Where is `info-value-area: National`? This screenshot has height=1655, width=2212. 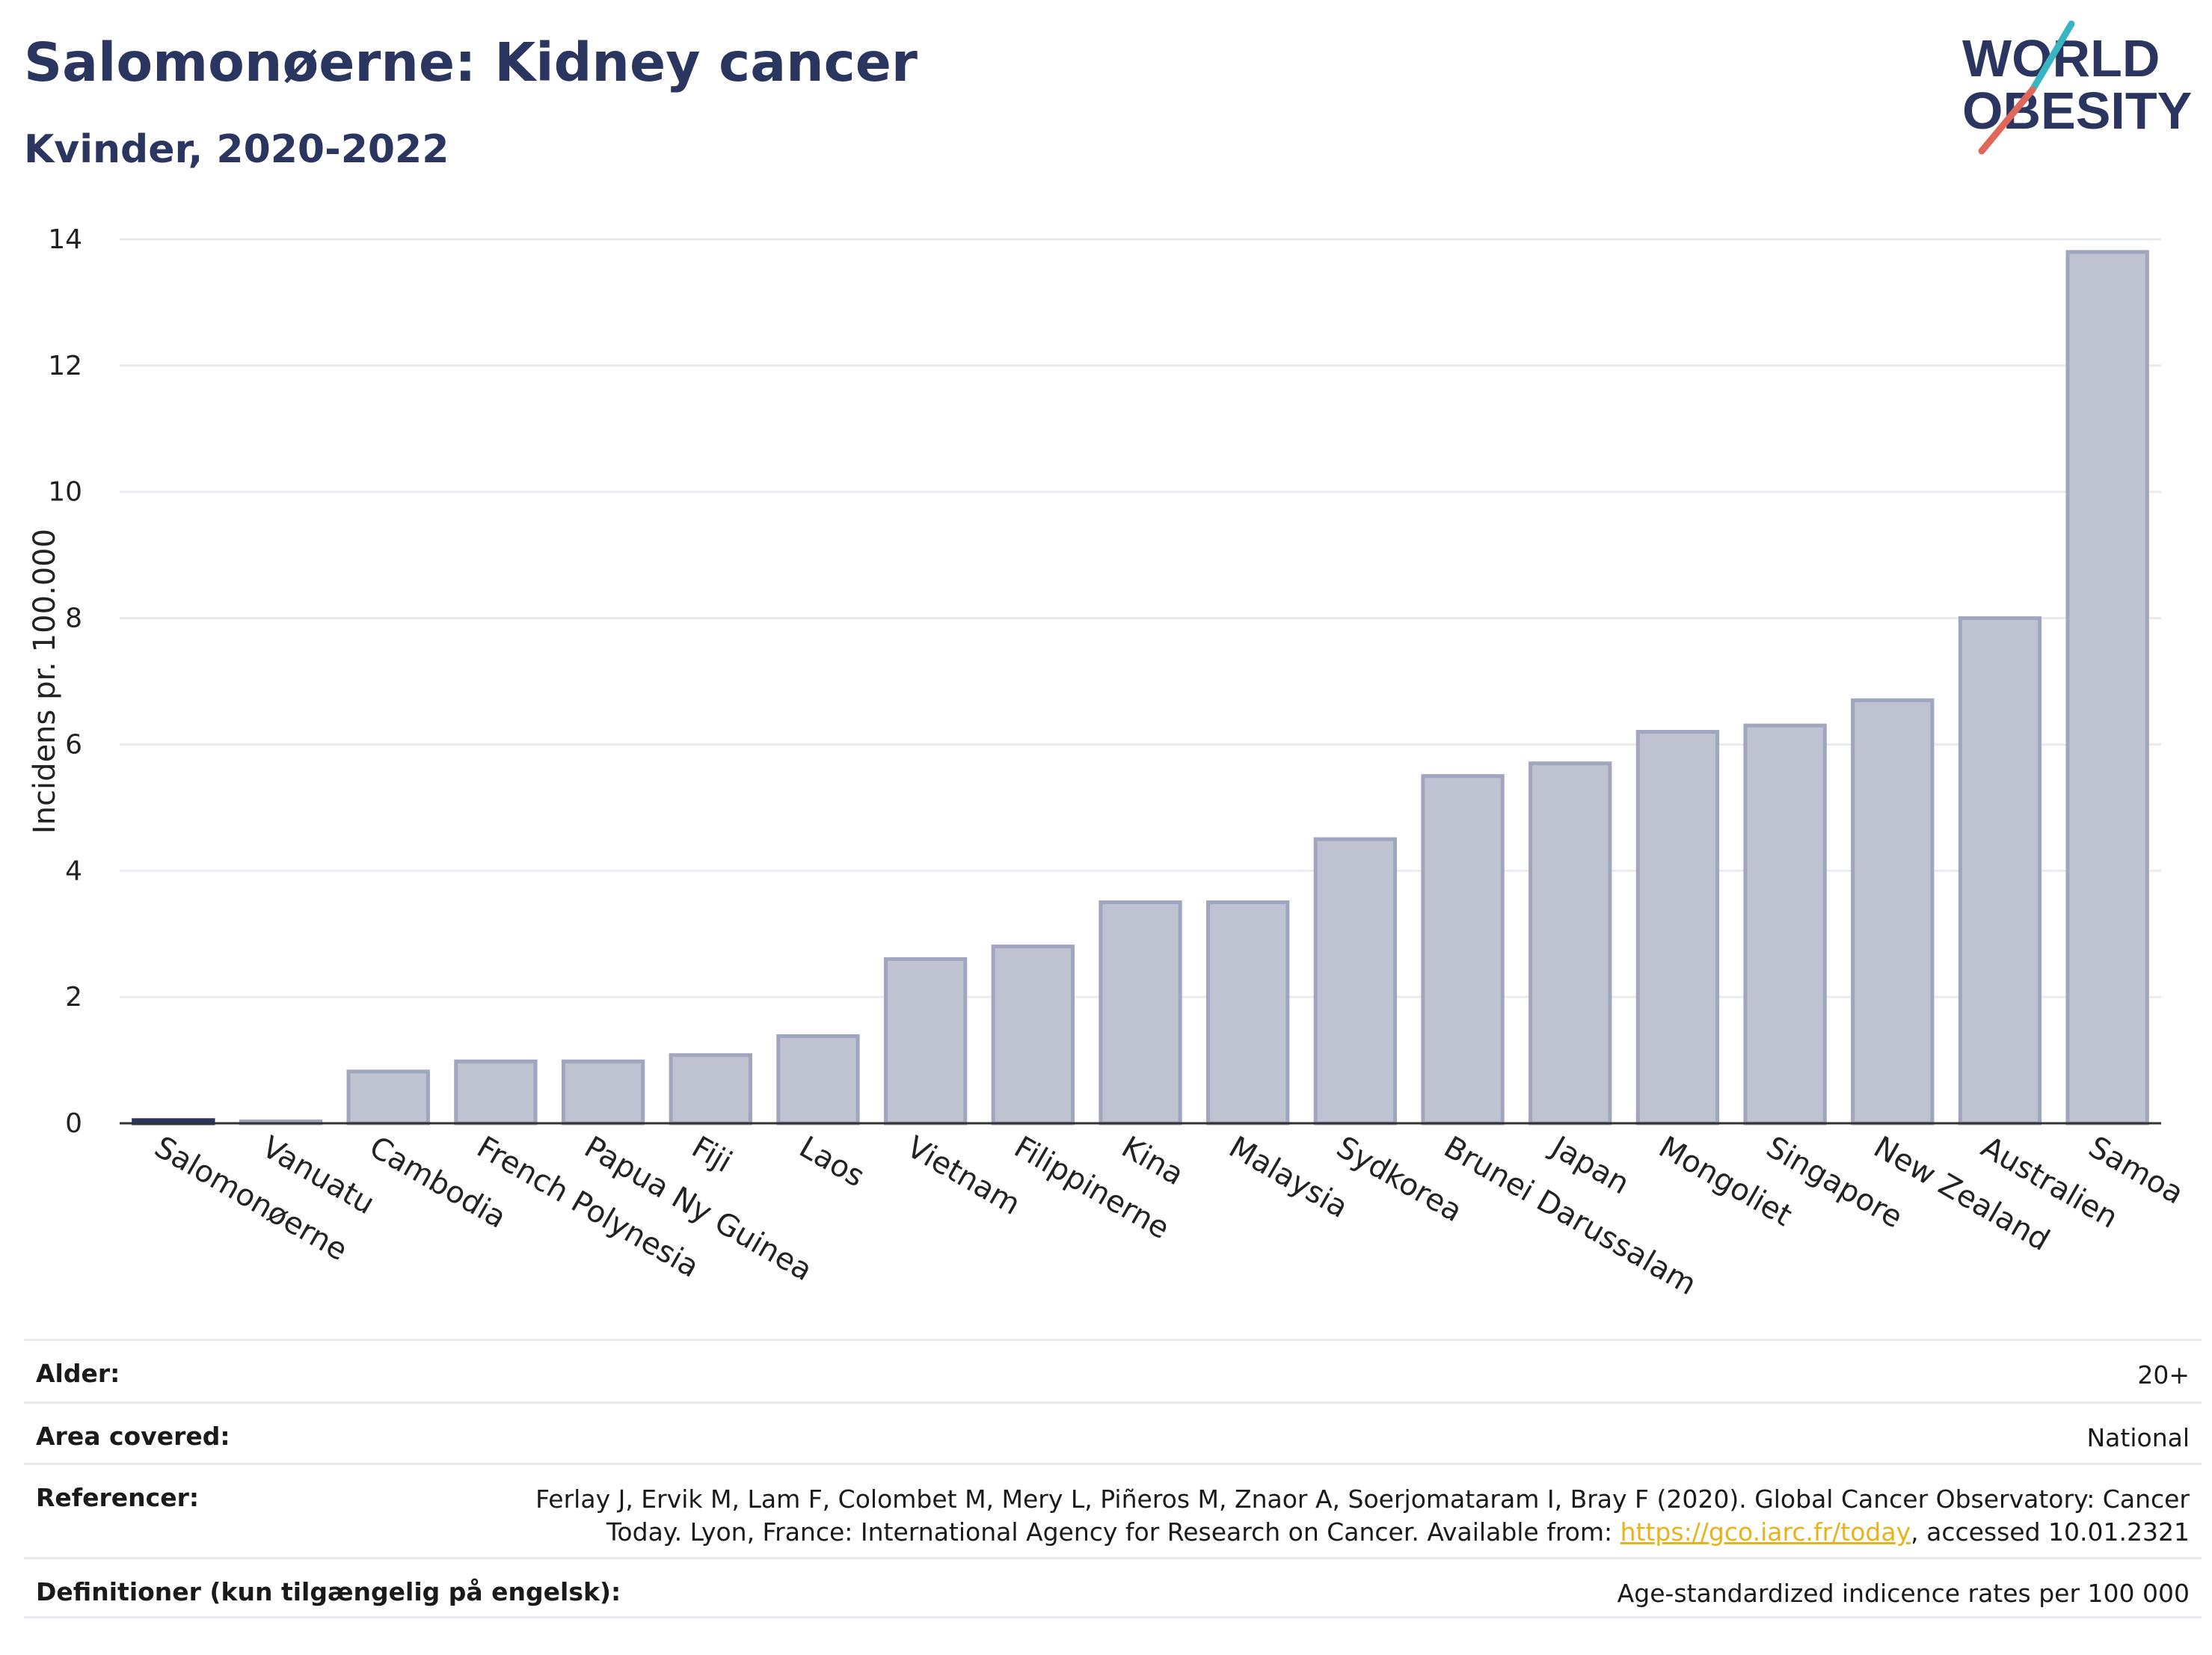
info-value-area: National is located at coordinates (2138, 1437).